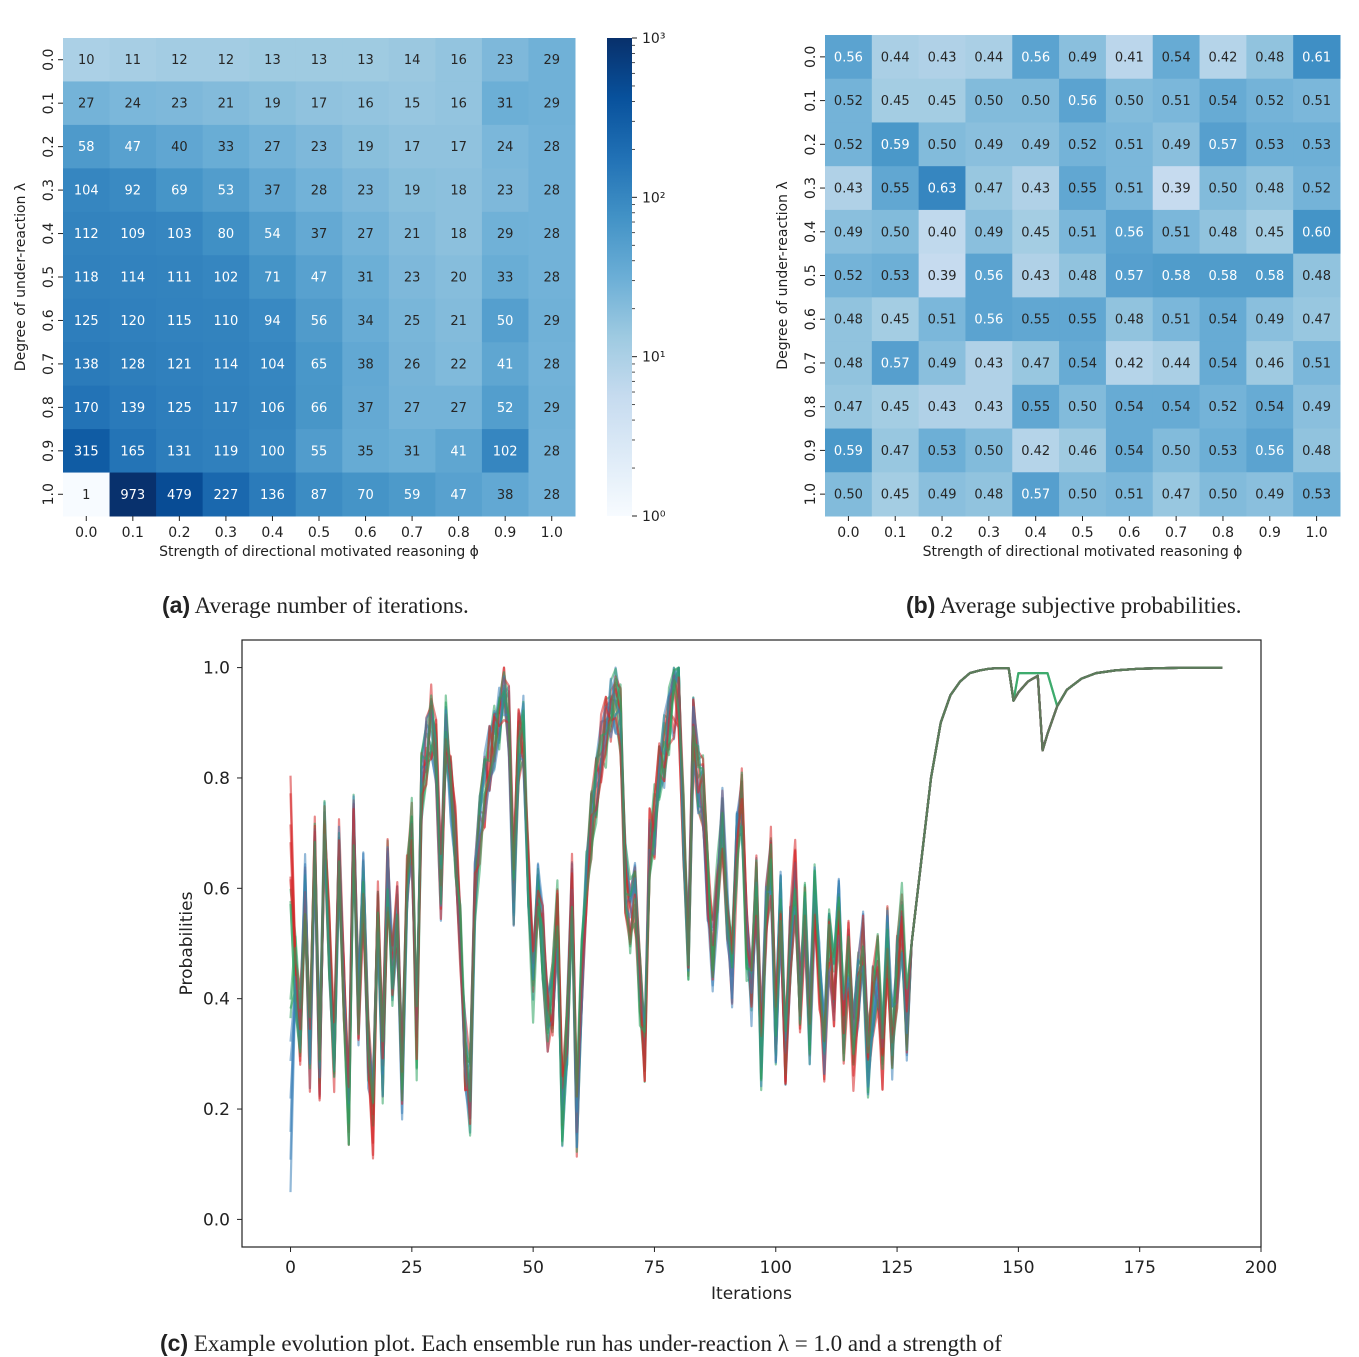 The height and width of the screenshot is (1357, 1359). Describe the element at coordinates (811, 100) in the screenshot. I see `y-tick-label: 0.1` at that location.